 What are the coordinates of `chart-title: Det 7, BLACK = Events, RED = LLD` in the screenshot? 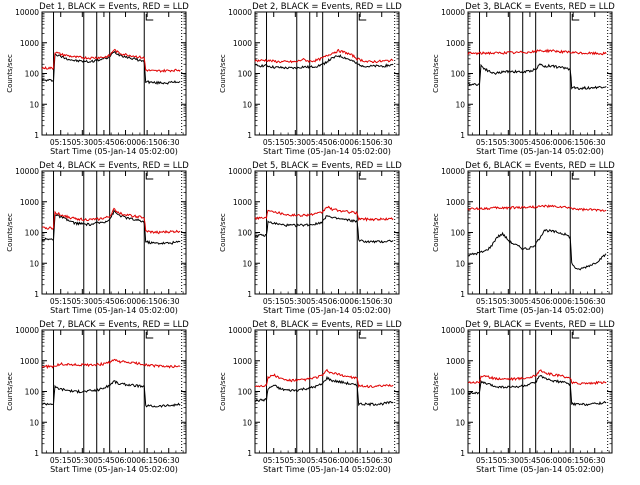 It's located at (114, 325).